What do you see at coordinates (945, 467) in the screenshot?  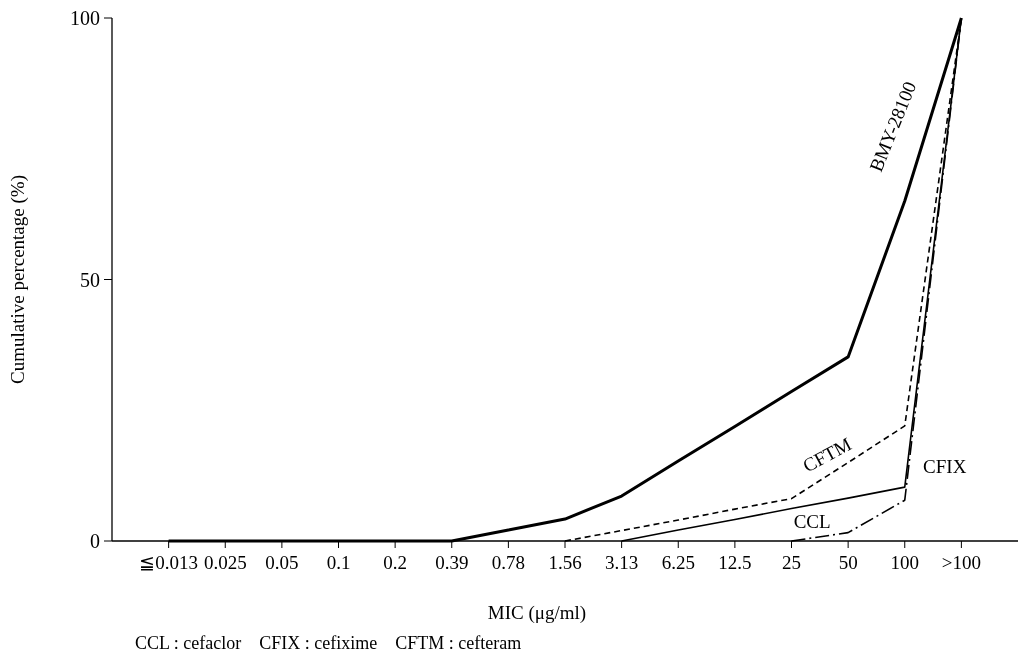 I see `series-label: CFIX` at bounding box center [945, 467].